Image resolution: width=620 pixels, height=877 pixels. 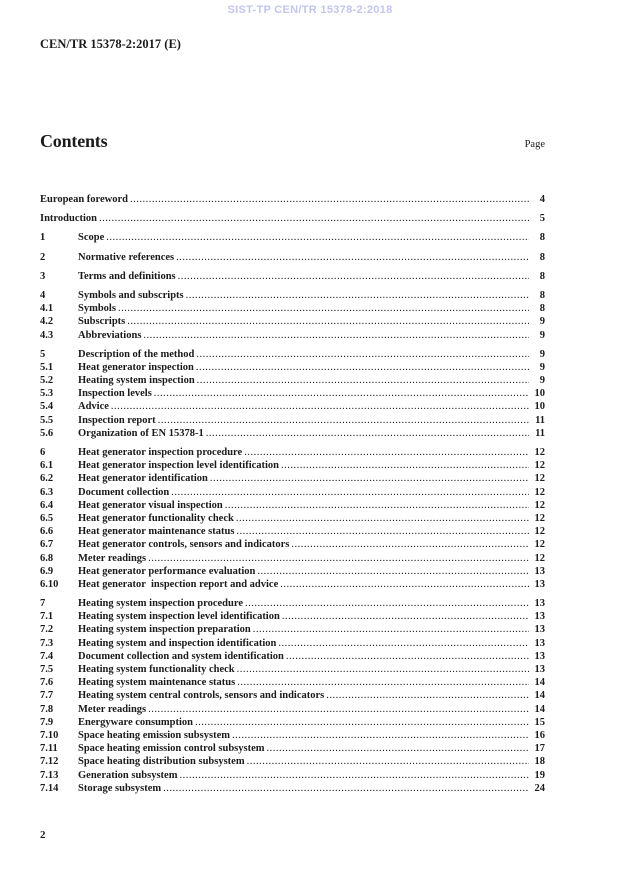 I want to click on toc-entry-number: 7.5, so click(x=47, y=669).